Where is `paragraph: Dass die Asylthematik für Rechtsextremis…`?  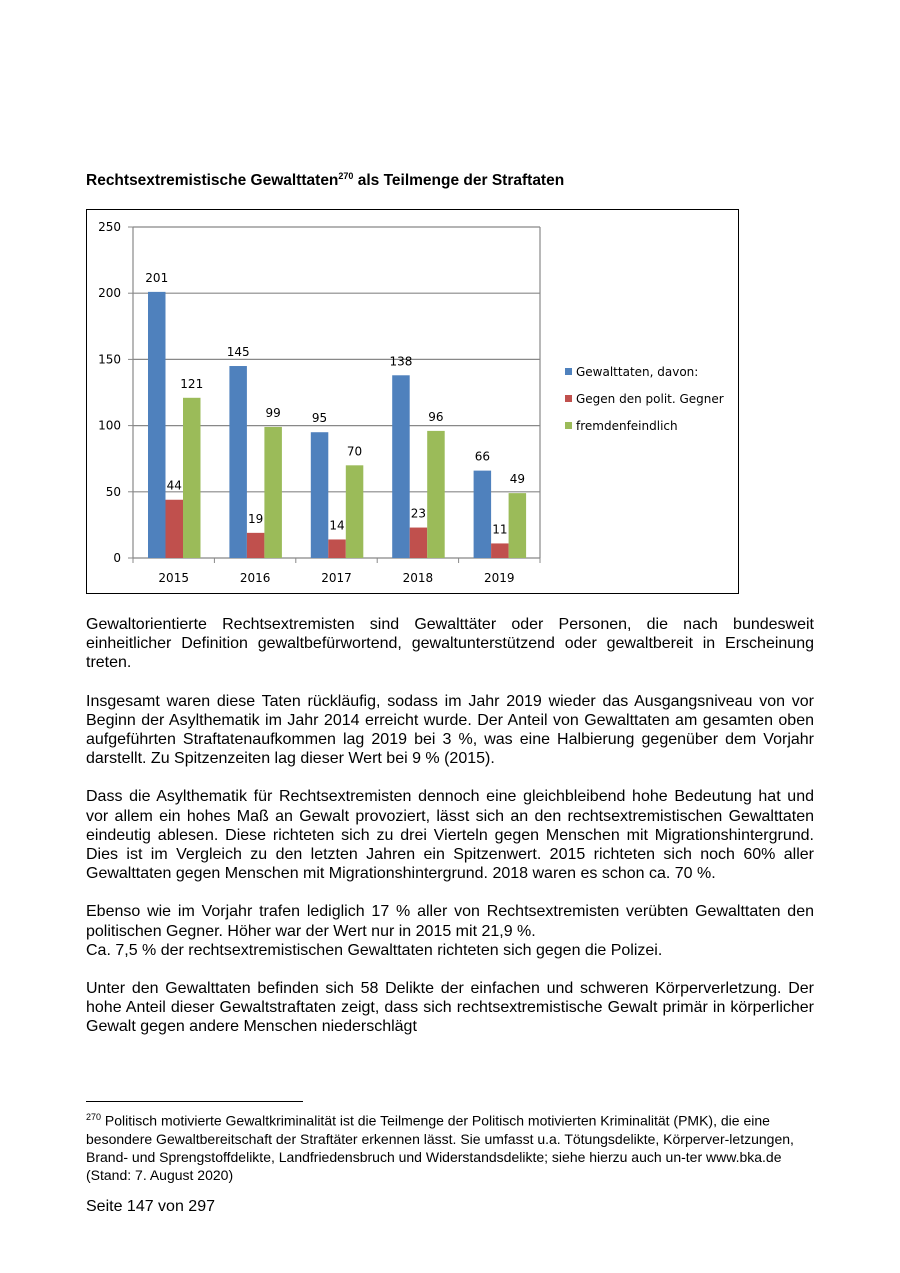 paragraph: Dass die Asylthematik für Rechtsextremis… is located at coordinates (450, 835).